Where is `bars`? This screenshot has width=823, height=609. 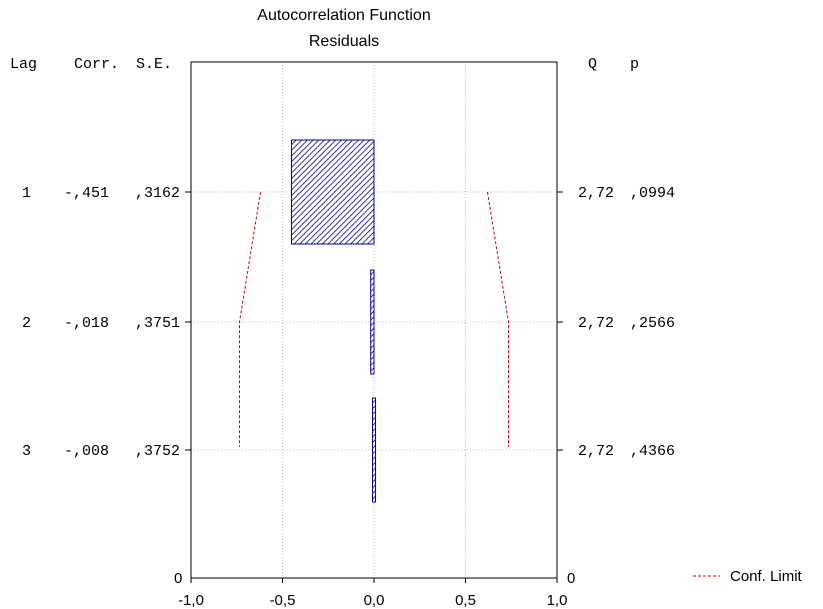 bars is located at coordinates (333, 321).